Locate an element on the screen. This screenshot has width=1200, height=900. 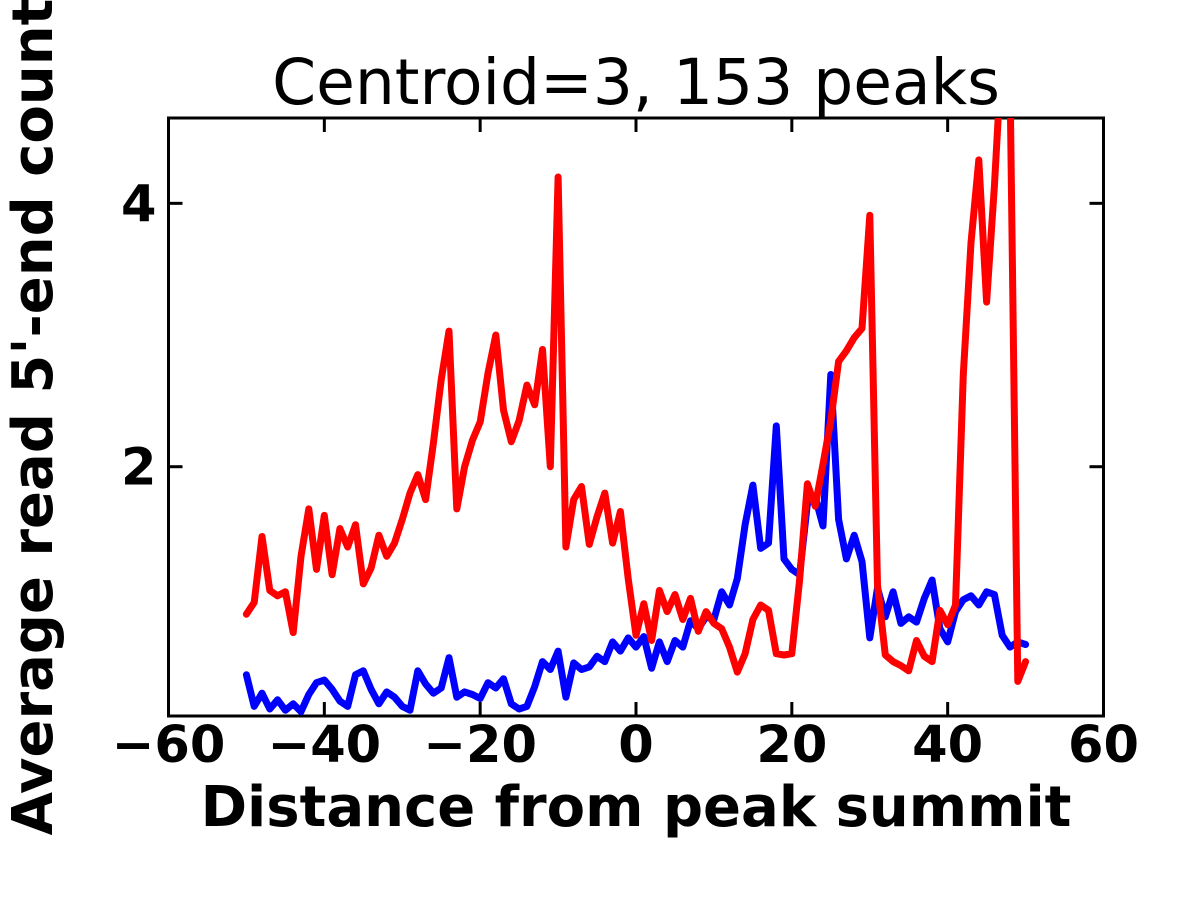
y-tick-label: 2 is located at coordinates (139, 468).